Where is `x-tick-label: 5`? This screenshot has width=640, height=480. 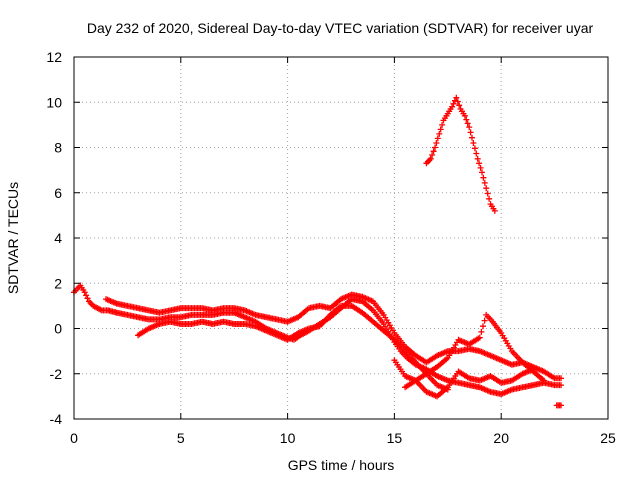 x-tick-label: 5 is located at coordinates (181, 438).